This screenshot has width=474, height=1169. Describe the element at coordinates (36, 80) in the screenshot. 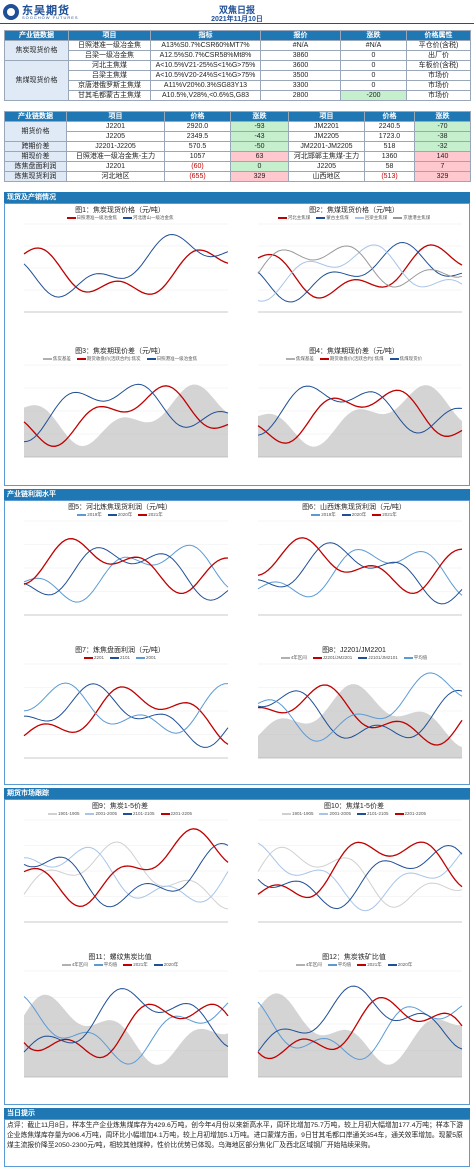

I see `row-group-label: 焦煤现货价格` at that location.